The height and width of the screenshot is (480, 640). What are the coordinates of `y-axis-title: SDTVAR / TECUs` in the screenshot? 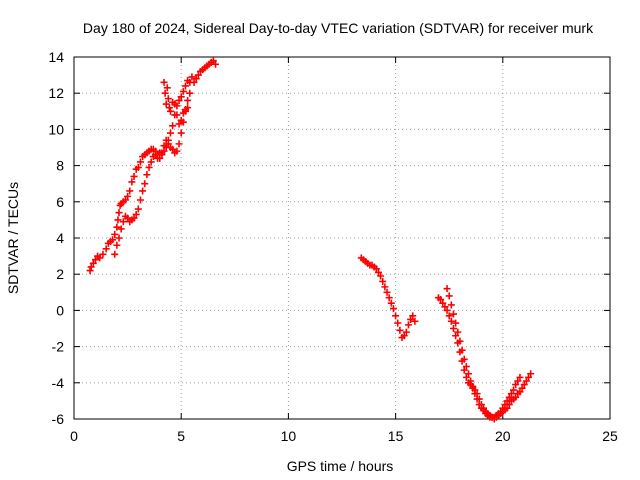 It's located at (13, 238).